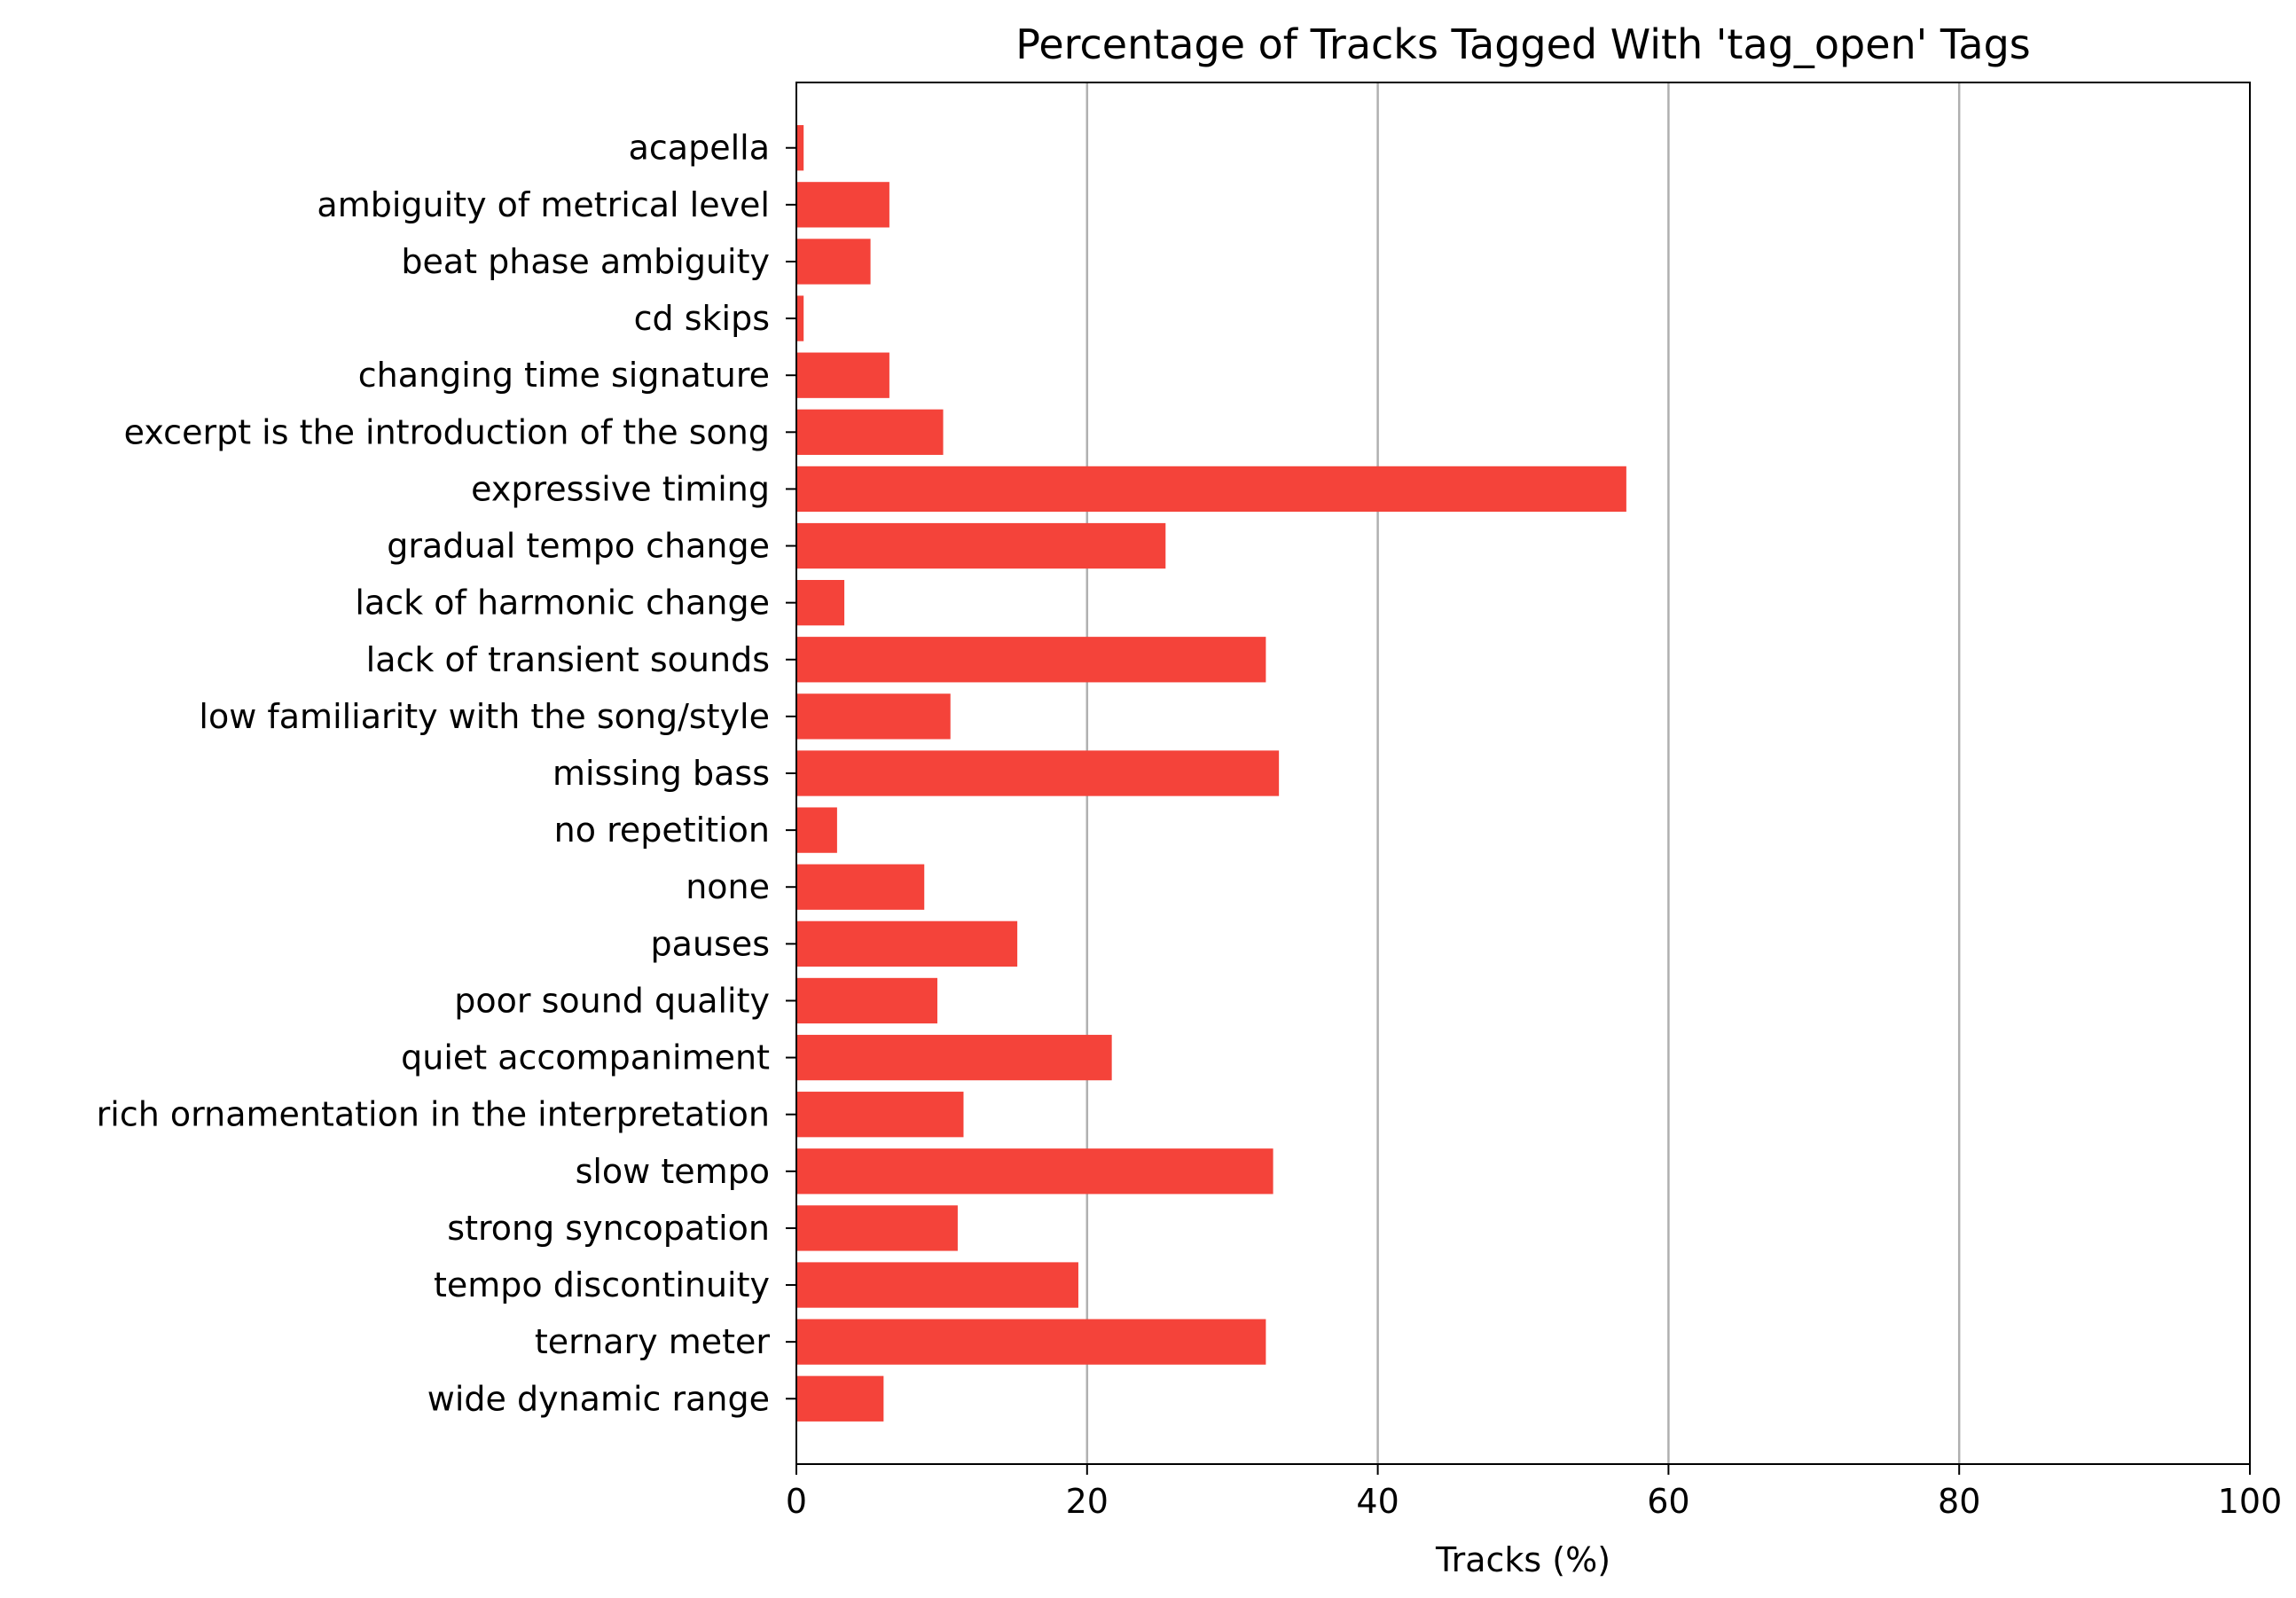 This screenshot has width=2296, height=1598. I want to click on x-tick-label: 60, so click(1668, 1501).